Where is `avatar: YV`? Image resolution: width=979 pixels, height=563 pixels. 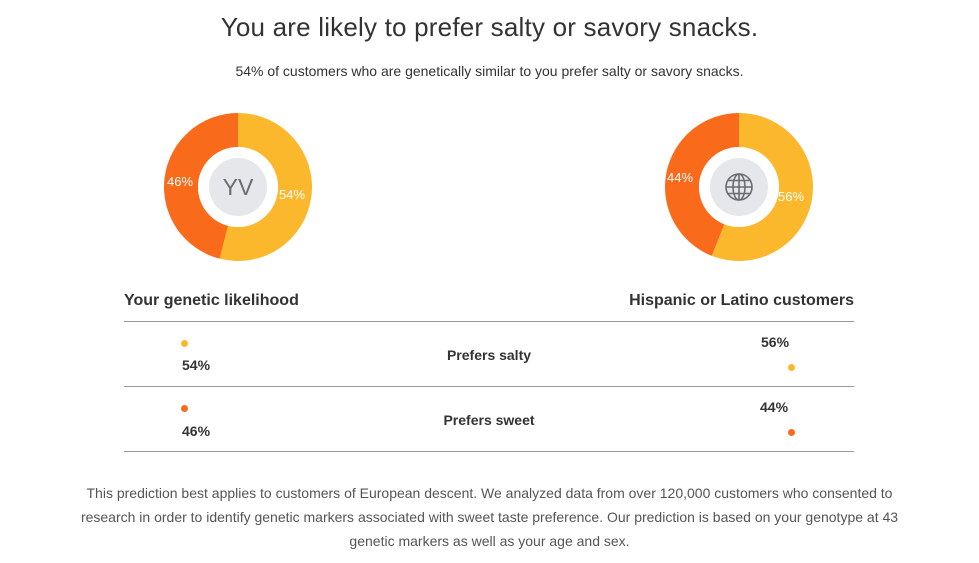 avatar: YV is located at coordinates (238, 187).